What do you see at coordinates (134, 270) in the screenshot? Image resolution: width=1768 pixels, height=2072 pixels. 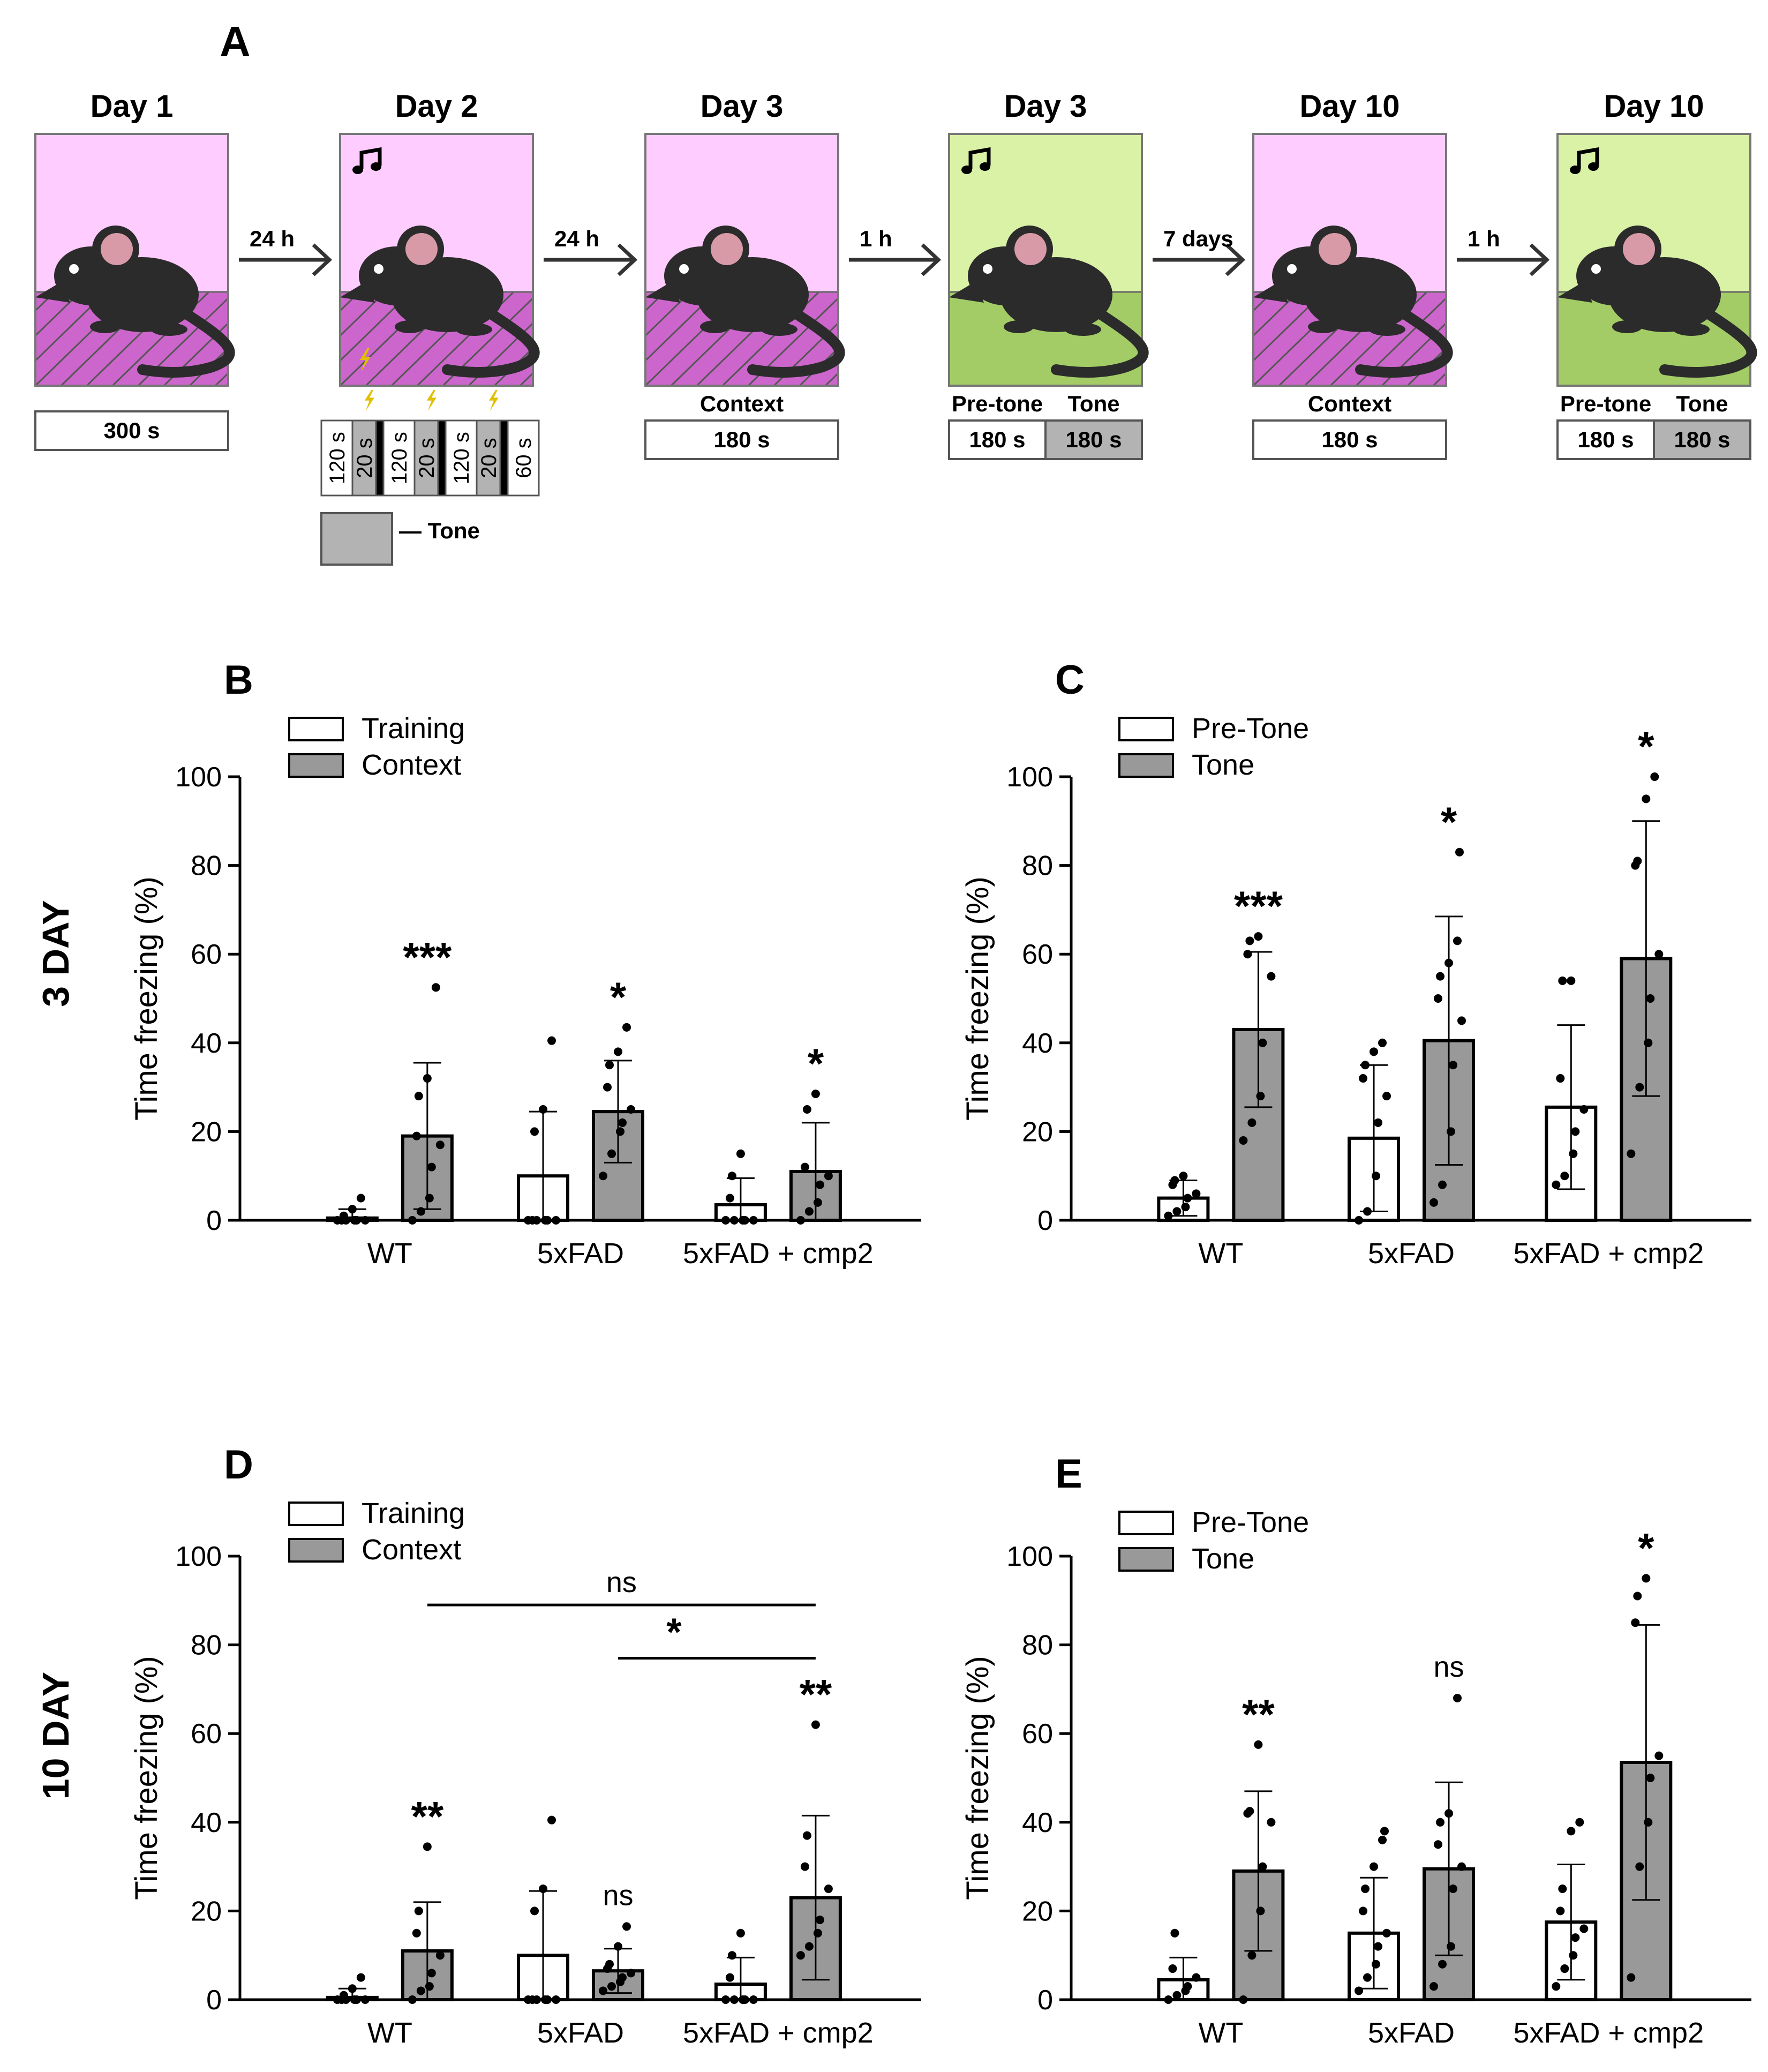 I see `protocol-box-1: Day 1 300 s` at bounding box center [134, 270].